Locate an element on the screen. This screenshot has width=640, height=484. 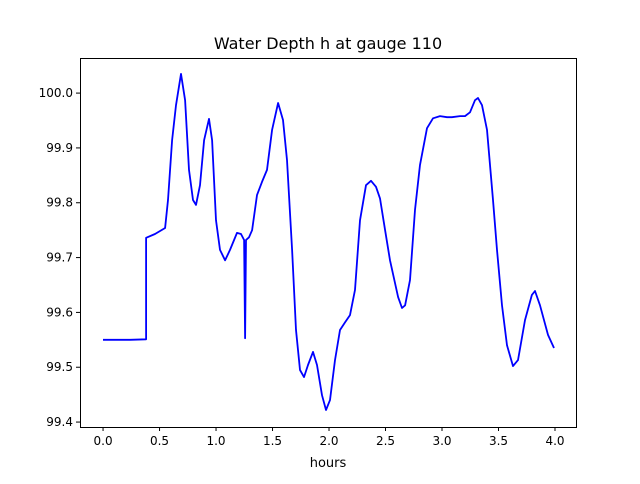
x-tick-label: 3.5 is located at coordinates (498, 441).